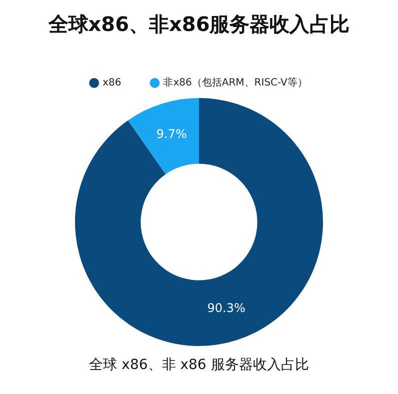 This screenshot has height=394, width=398. Describe the element at coordinates (226, 308) in the screenshot. I see `data-label: 90.3%` at that location.